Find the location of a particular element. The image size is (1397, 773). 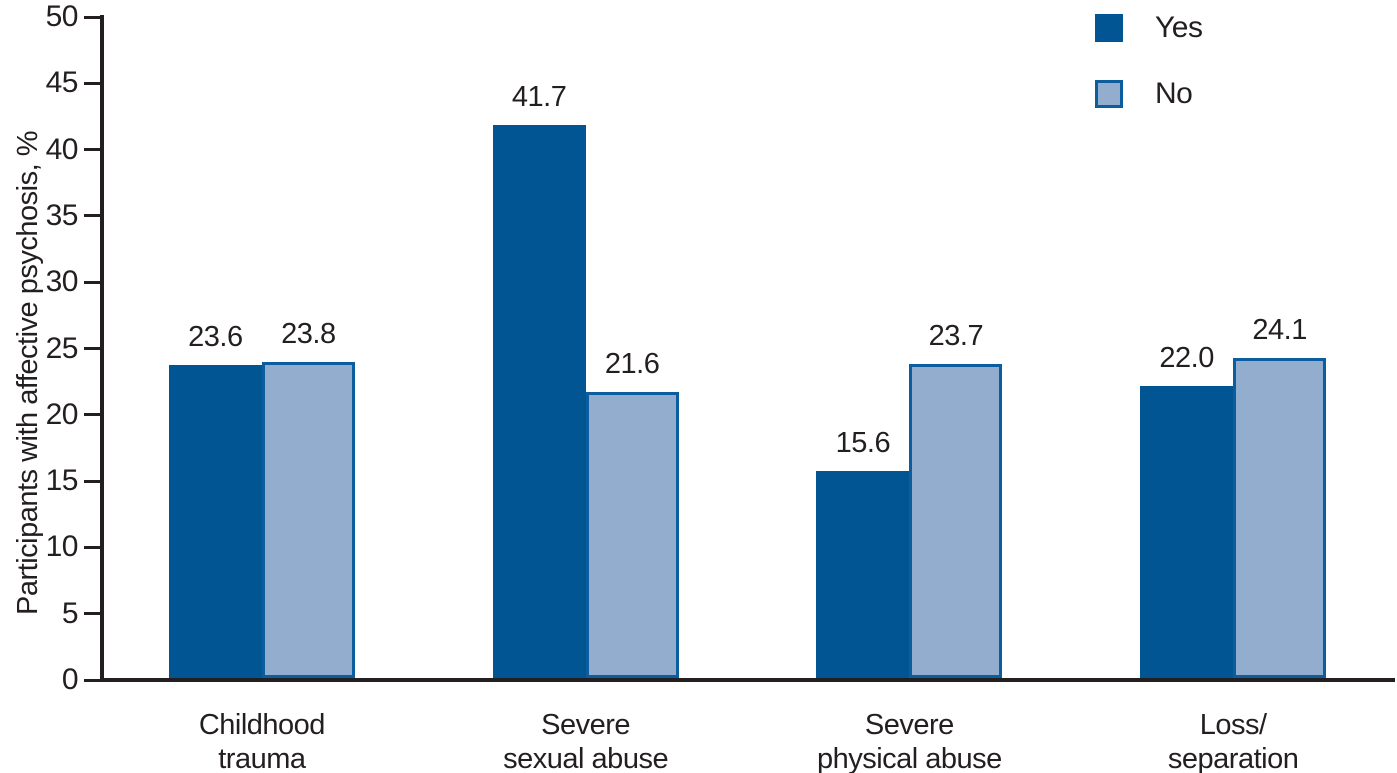

legend-item-no: No is located at coordinates (1144, 93).